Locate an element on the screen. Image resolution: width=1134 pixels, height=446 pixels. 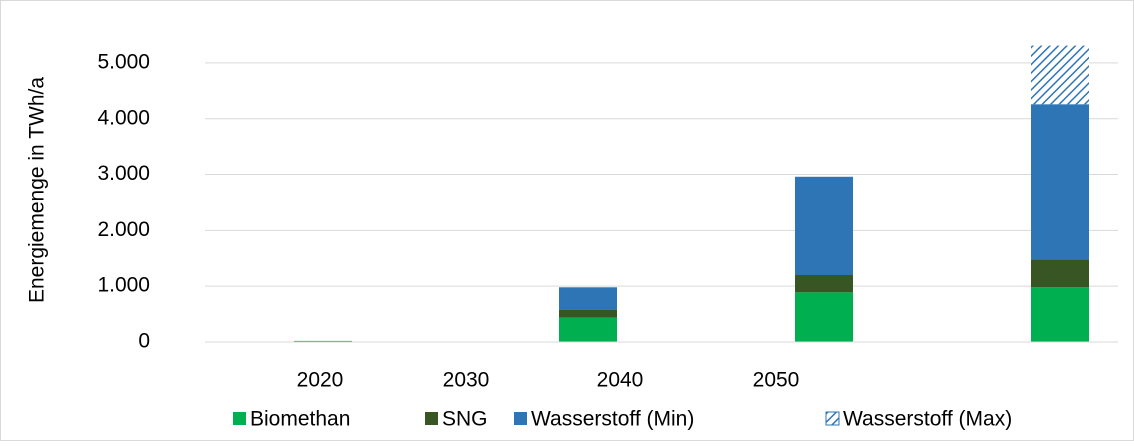
legend-label: Biomethan is located at coordinates (300, 419).